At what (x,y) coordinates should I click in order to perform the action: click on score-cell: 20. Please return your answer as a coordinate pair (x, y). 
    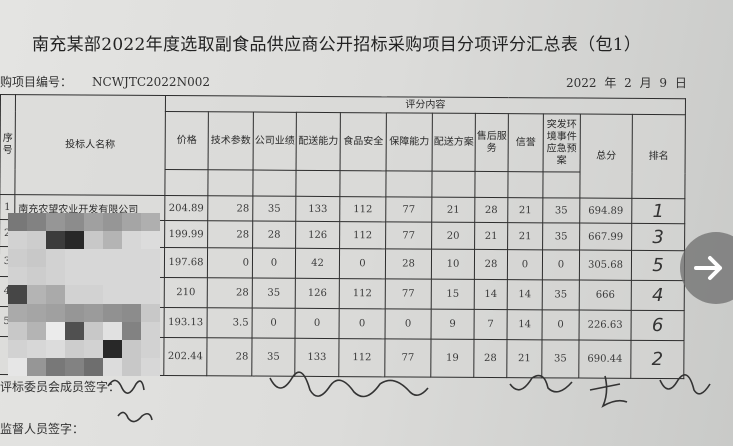
    Looking at the image, I should click on (453, 236).